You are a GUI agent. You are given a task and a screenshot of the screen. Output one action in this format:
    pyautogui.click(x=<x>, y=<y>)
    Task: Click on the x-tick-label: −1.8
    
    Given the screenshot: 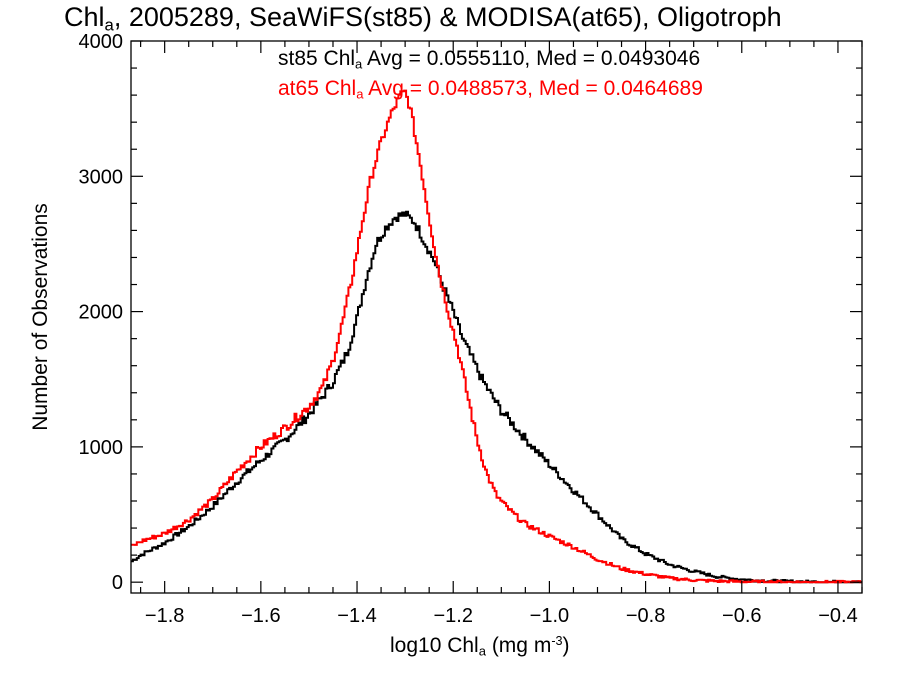 What is the action you would take?
    pyautogui.click(x=164, y=616)
    